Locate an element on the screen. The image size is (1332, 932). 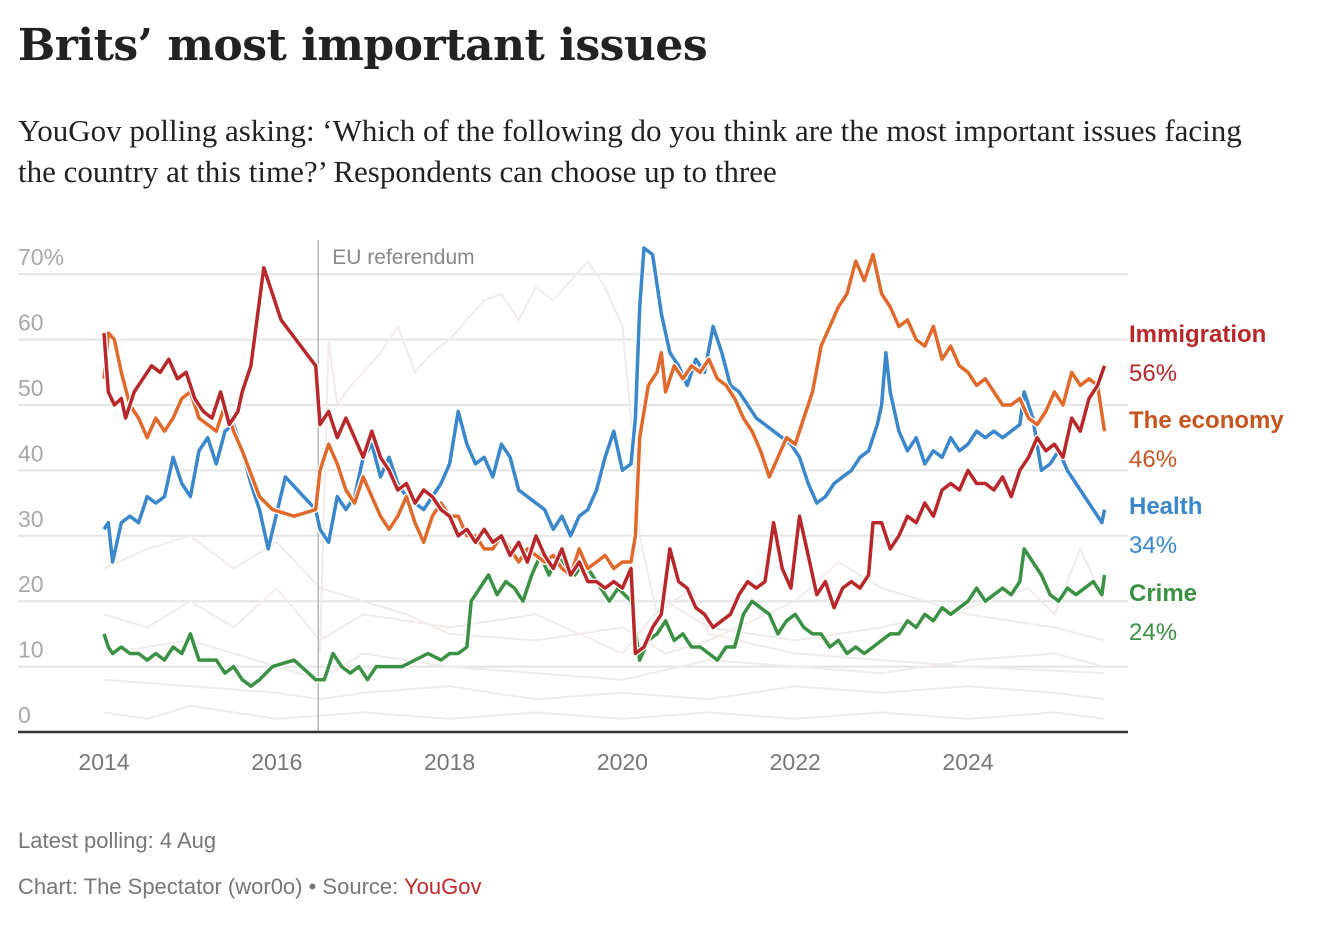
x-tick-label: 2014 is located at coordinates (103, 762).